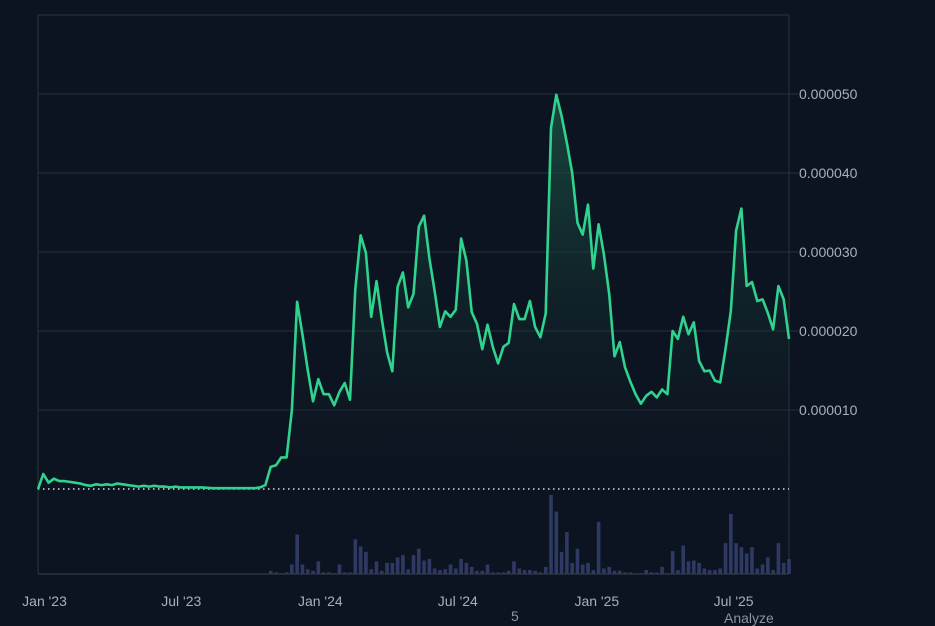  What do you see at coordinates (828, 252) in the screenshot?
I see `y-tick-label: 0.000030` at bounding box center [828, 252].